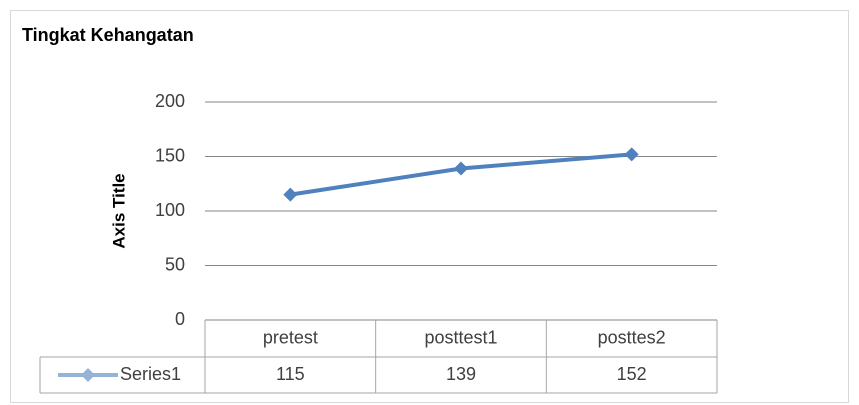 This screenshot has height=405, width=859. What do you see at coordinates (118, 210) in the screenshot?
I see `y-axis-title: Axis Title` at bounding box center [118, 210].